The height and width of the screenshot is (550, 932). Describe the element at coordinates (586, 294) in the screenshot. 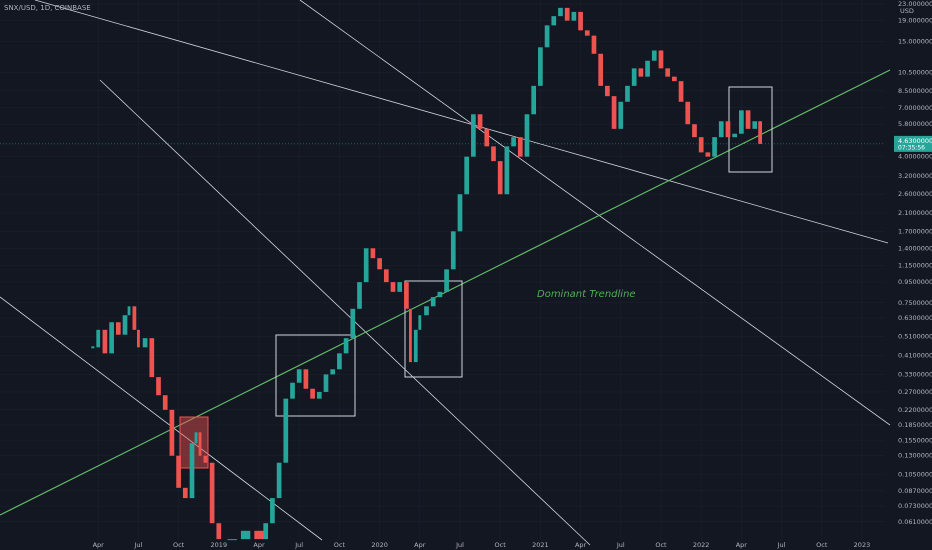

I see `annotation: Dominant Trendline` at that location.